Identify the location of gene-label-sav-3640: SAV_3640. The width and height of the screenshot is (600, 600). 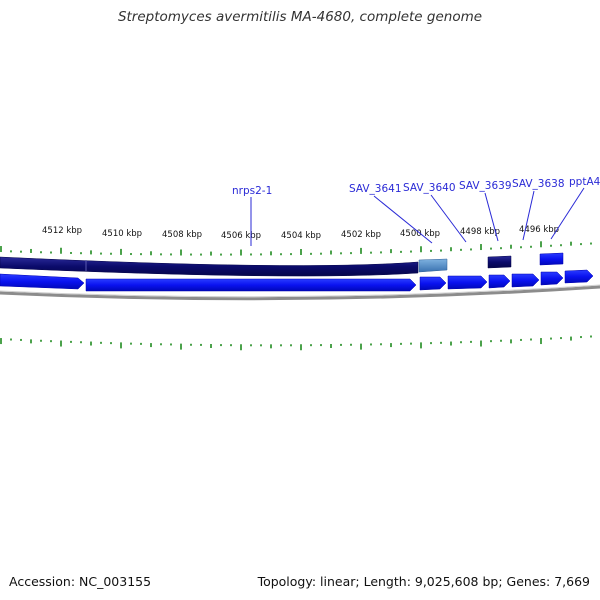
(429, 188).